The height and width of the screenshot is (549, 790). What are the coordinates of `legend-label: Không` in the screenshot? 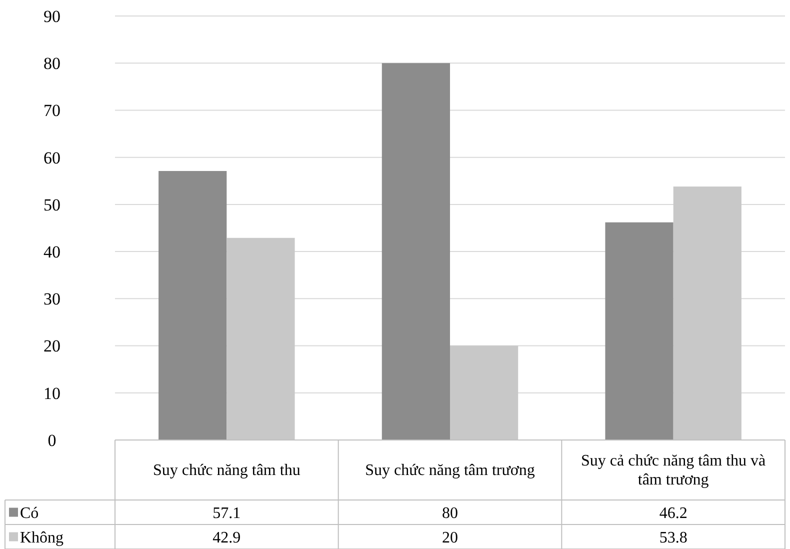 It's located at (42, 537).